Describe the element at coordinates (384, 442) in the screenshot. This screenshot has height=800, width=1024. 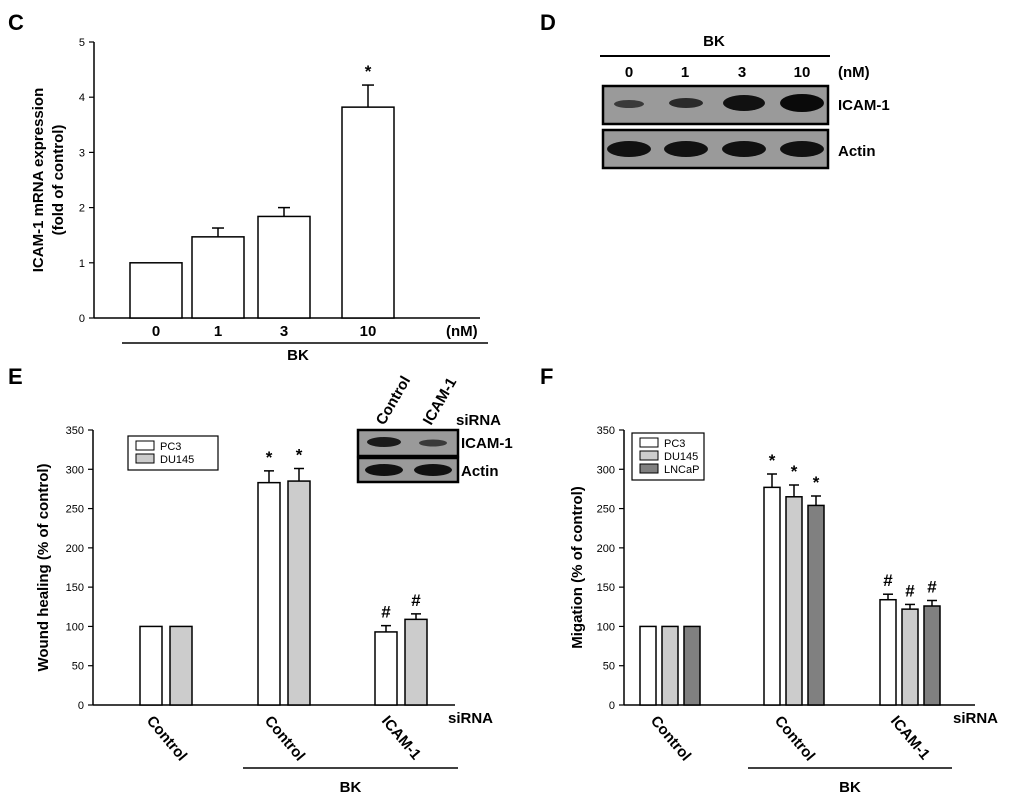
I see `blot-e-icam1-band` at that location.